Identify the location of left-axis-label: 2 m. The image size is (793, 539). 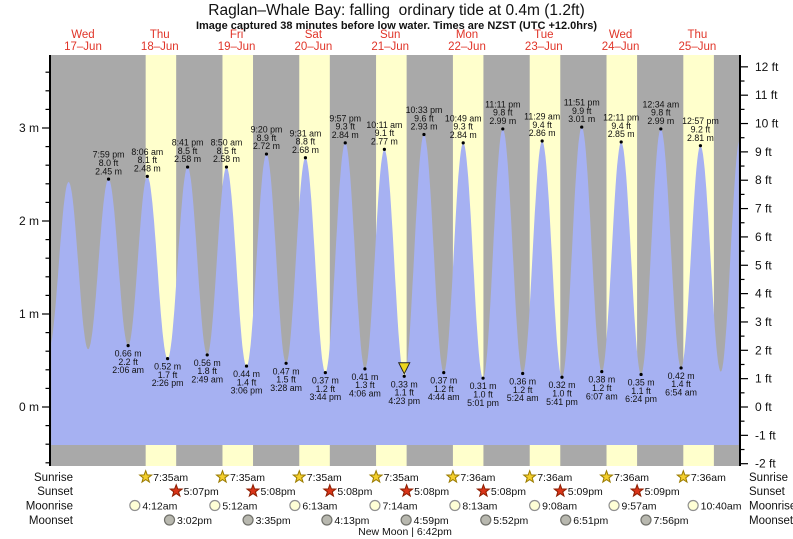
(29, 221).